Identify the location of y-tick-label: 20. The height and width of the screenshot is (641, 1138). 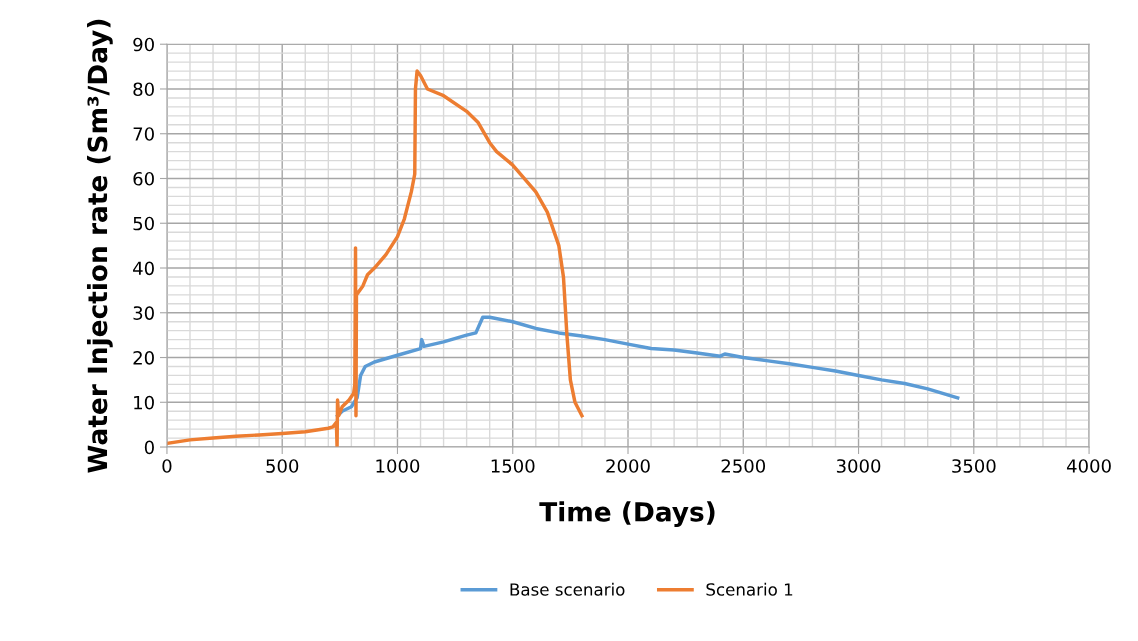
(143, 357).